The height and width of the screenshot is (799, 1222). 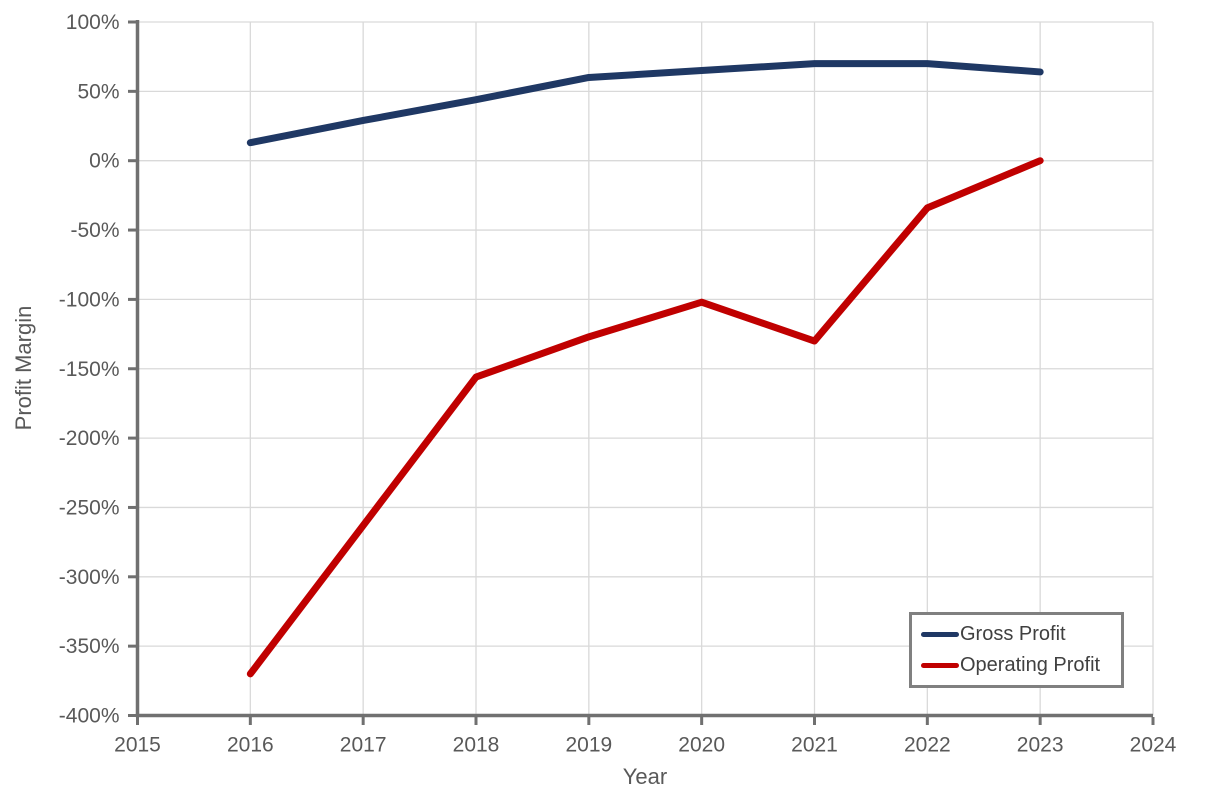 What do you see at coordinates (940, 665) in the screenshot?
I see `operating-profit-line-sample-icon` at bounding box center [940, 665].